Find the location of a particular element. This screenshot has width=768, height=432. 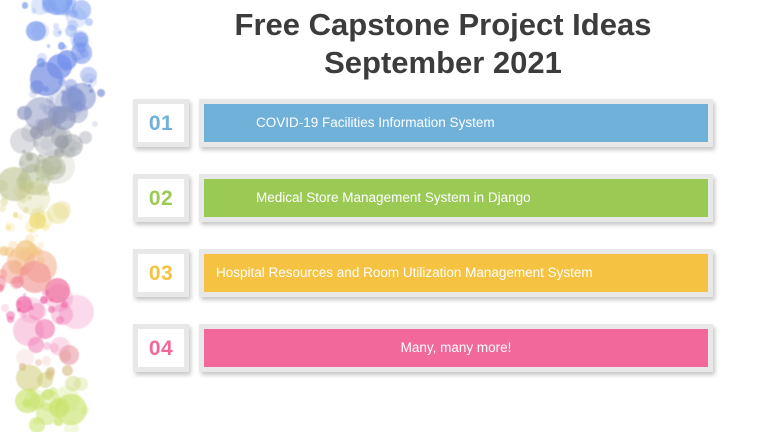

item-number-box-02: 02 is located at coordinates (161, 198).